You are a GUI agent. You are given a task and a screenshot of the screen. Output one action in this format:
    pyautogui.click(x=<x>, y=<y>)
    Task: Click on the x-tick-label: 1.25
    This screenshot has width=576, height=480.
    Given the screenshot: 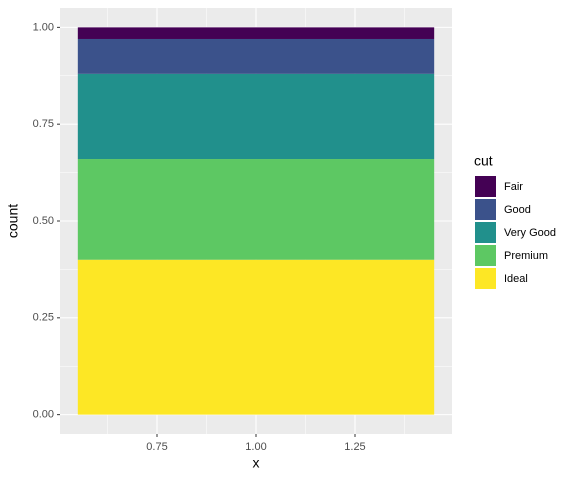 What is the action you would take?
    pyautogui.click(x=354, y=447)
    